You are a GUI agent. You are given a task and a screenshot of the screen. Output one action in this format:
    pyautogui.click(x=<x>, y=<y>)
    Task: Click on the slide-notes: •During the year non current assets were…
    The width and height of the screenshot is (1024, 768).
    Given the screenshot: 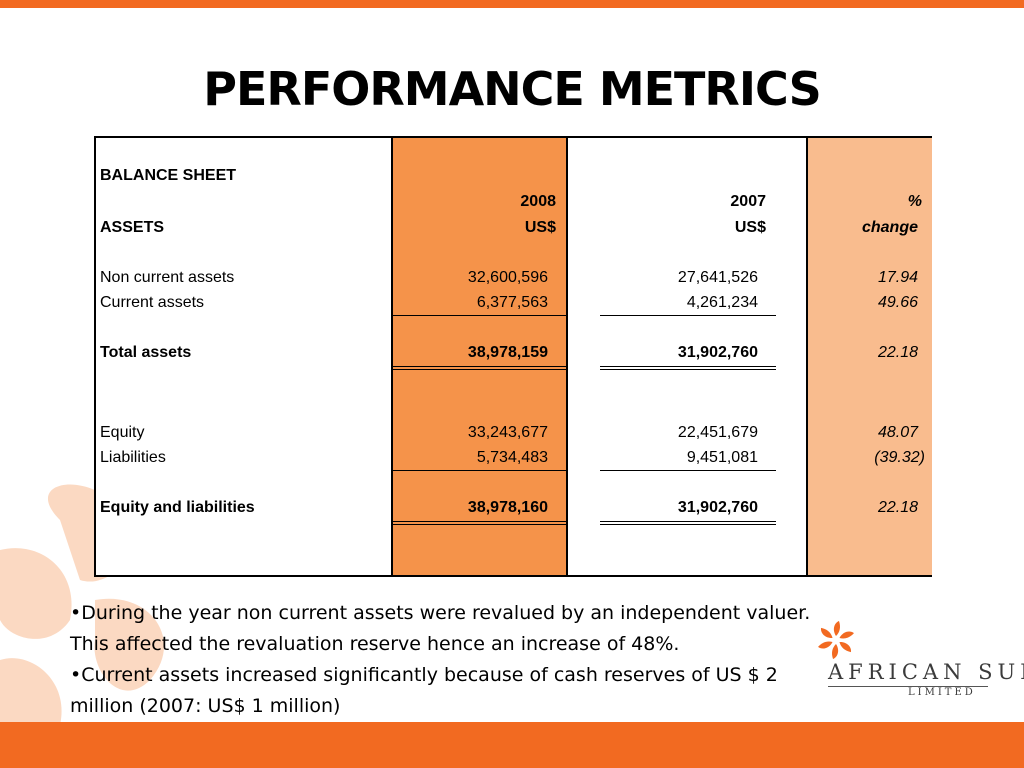 What is the action you would take?
    pyautogui.click(x=480, y=660)
    